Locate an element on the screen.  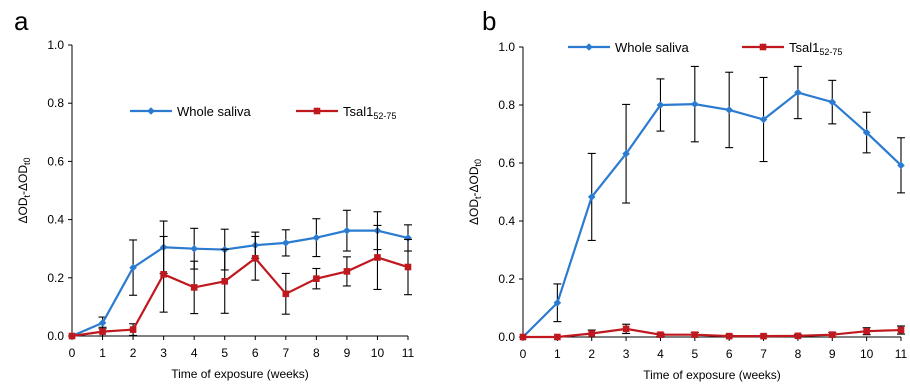
x-tick-label: 2 is located at coordinates (591, 354).